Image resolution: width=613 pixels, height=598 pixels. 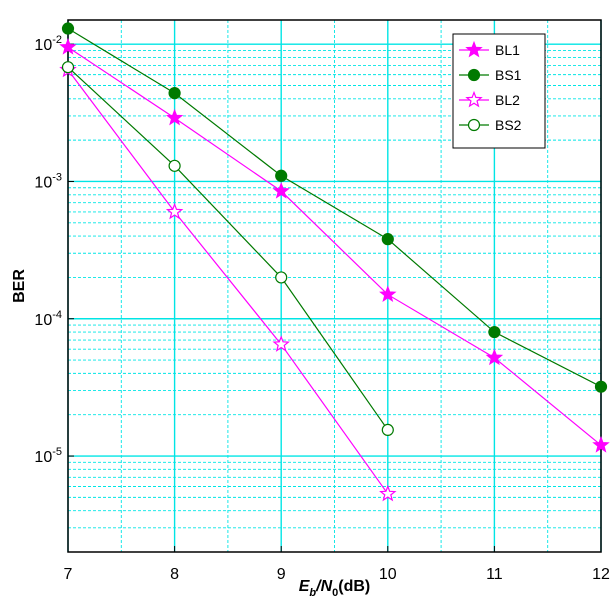 I want to click on legend-label: BL1, so click(x=507, y=50).